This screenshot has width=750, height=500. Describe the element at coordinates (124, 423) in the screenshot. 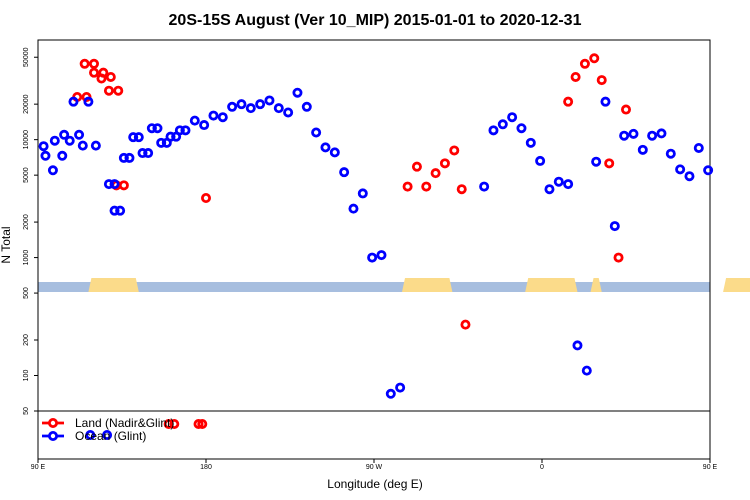

I see `legend-label-0: Land (Nadir&Glint)` at that location.